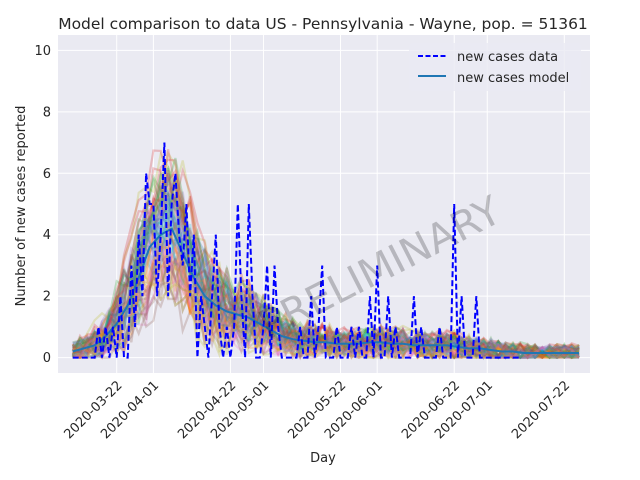 Image resolution: width=640 pixels, height=480 pixels. I want to click on y-tick-label: 6, so click(47, 174).